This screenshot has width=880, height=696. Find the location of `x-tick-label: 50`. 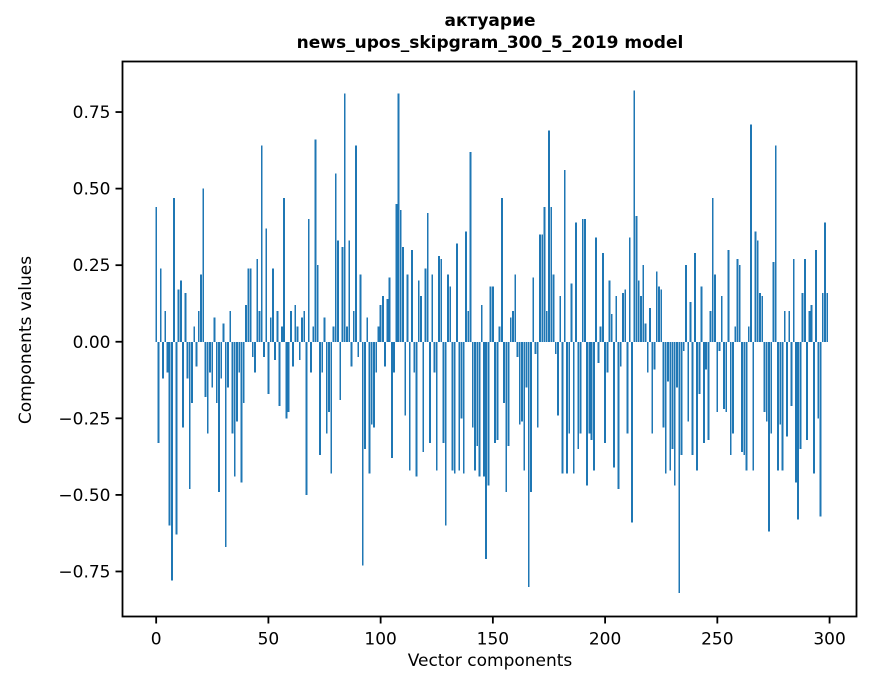

x-tick-label: 50 is located at coordinates (269, 640).